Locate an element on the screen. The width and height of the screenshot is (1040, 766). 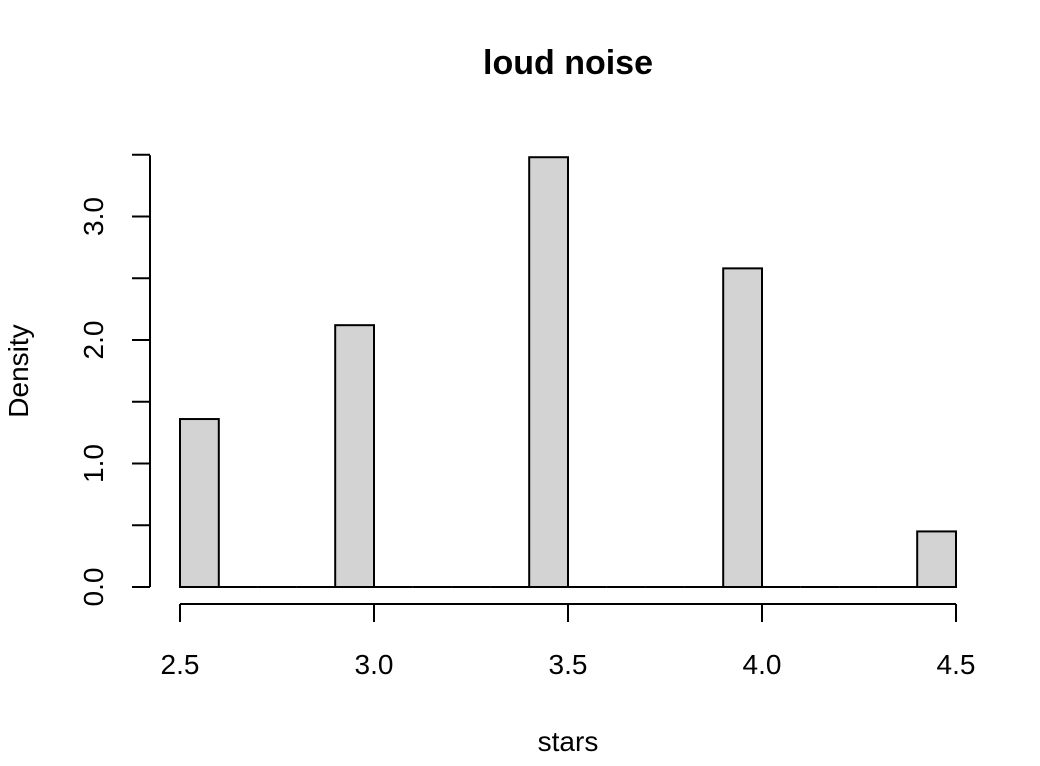
x-tick-label: 4.5 is located at coordinates (956, 664).